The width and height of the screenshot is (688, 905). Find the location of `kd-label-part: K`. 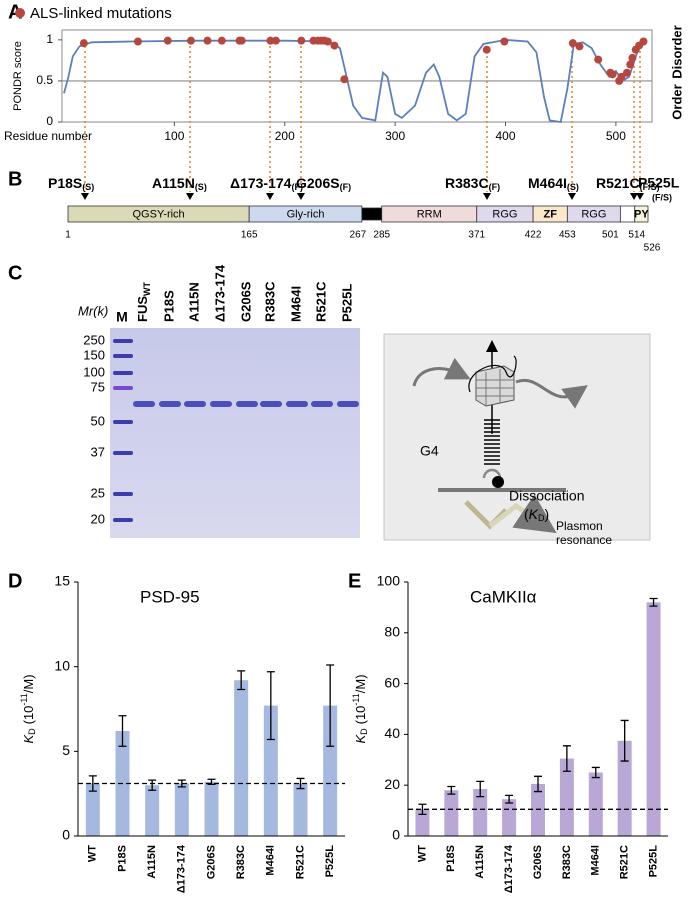

kd-label-part: K is located at coordinates (534, 514).